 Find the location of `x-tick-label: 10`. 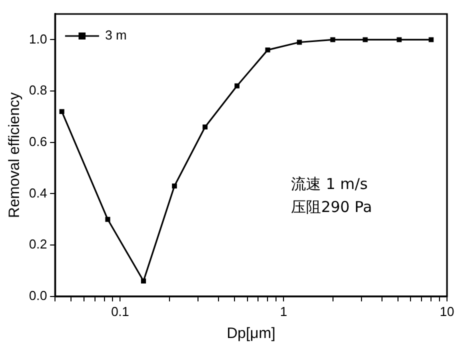

x-tick-label: 10 is located at coordinates (447, 311).